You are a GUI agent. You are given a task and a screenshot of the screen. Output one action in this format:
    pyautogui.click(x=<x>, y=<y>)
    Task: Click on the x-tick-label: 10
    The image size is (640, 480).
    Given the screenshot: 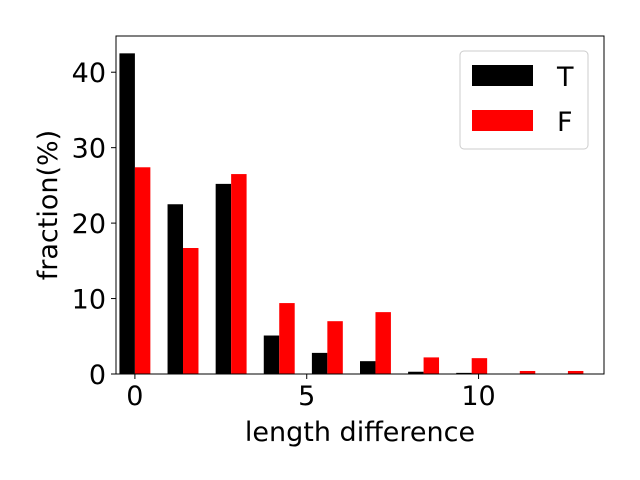 What is the action you would take?
    pyautogui.click(x=478, y=396)
    